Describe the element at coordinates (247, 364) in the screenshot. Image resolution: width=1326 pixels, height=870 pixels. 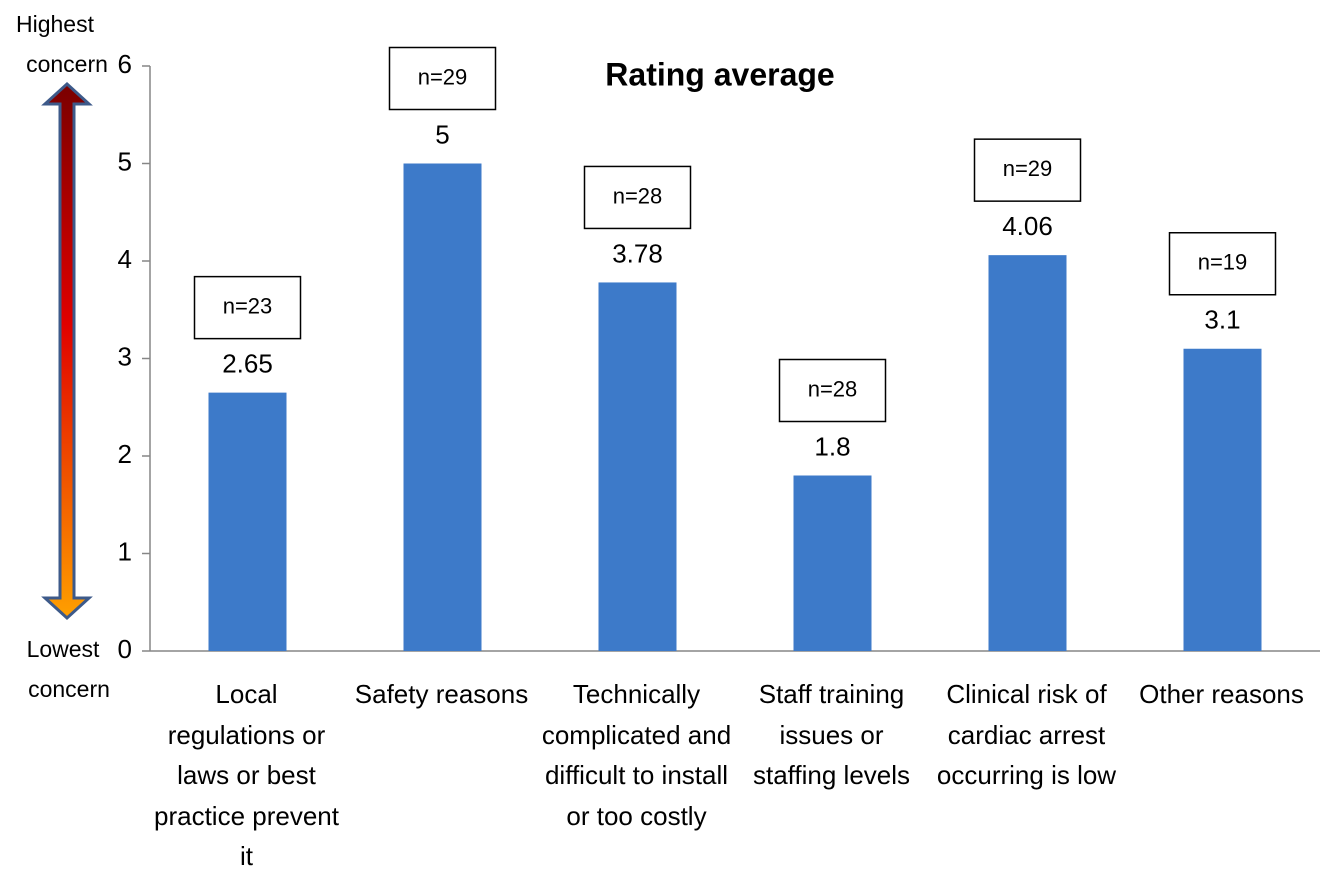
I see `value-label: 2.65` at that location.